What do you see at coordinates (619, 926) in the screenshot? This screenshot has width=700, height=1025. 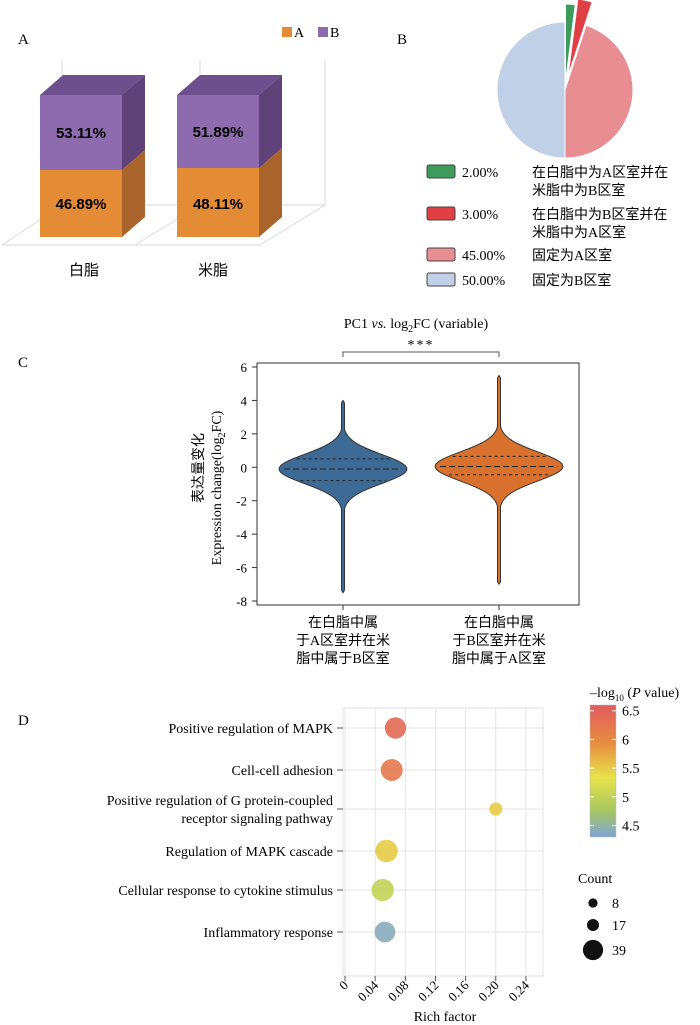 I see `size-legend-label-2: 17` at bounding box center [619, 926].